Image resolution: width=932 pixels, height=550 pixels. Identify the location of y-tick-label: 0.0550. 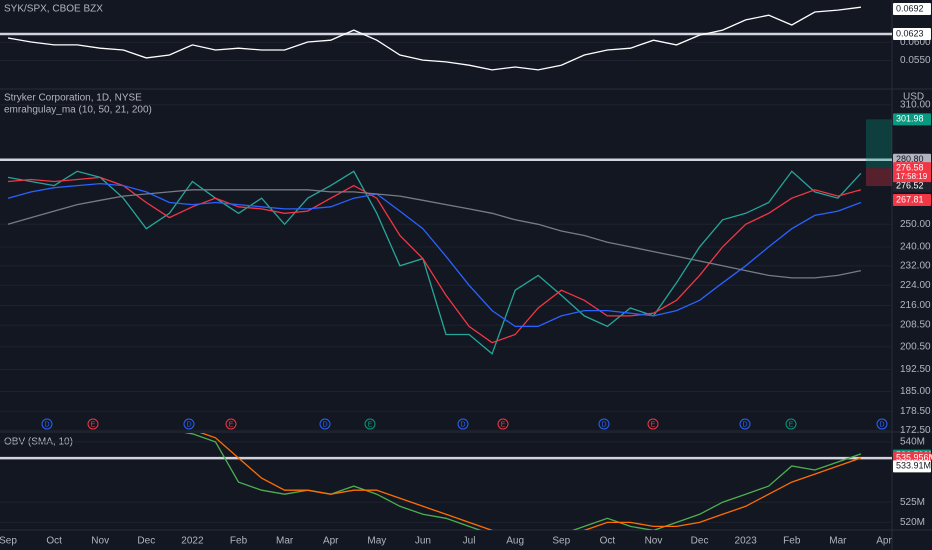
(915, 60).